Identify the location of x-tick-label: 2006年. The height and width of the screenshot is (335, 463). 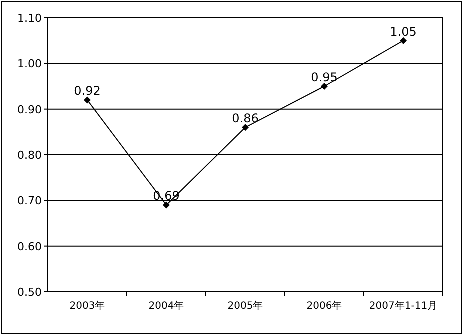
(324, 306).